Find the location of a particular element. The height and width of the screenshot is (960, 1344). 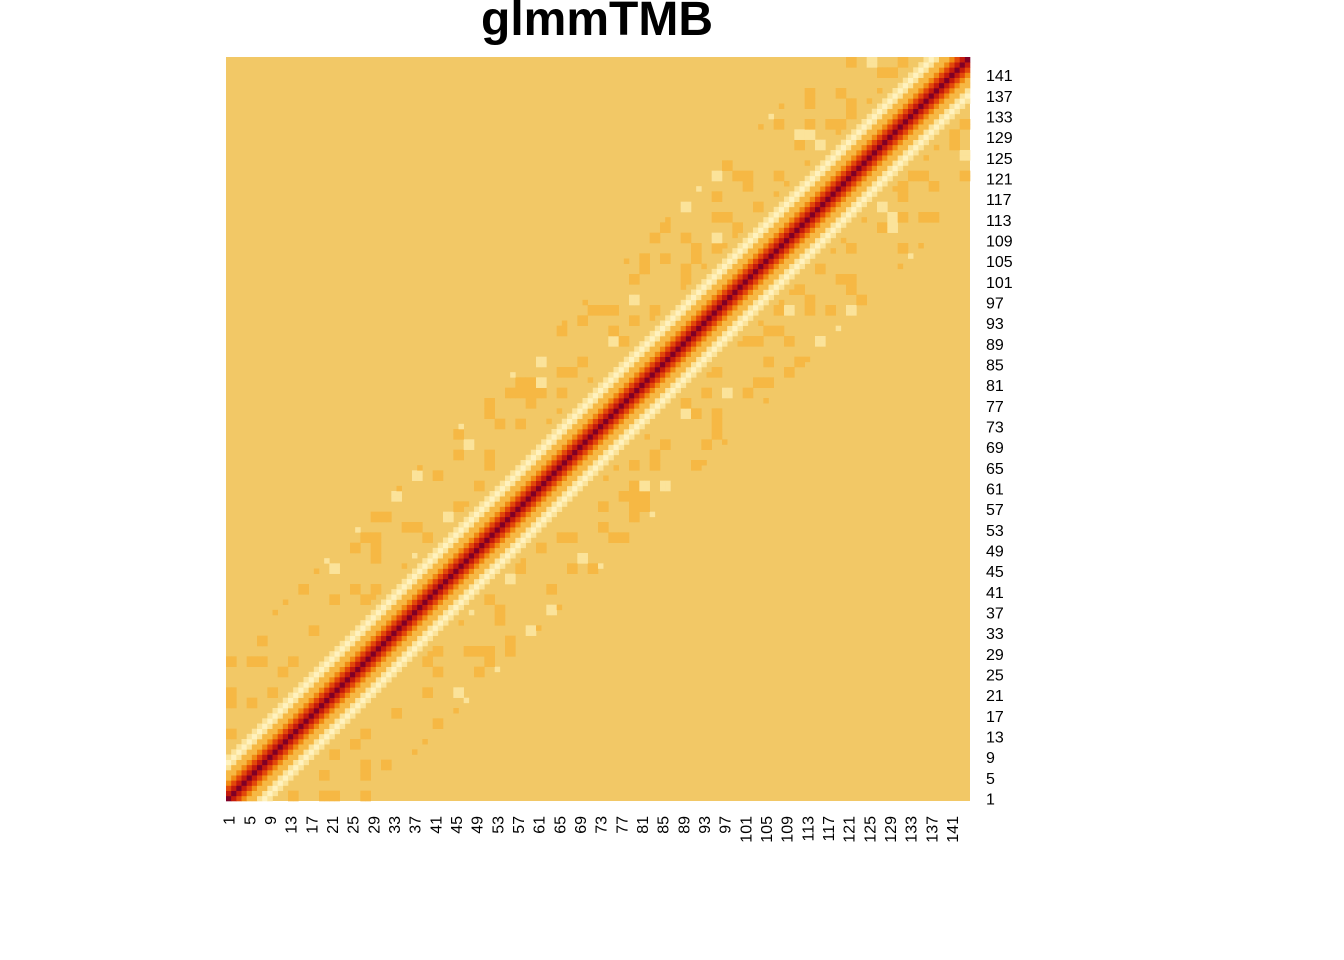

y-tick-label: 133 is located at coordinates (999, 117).